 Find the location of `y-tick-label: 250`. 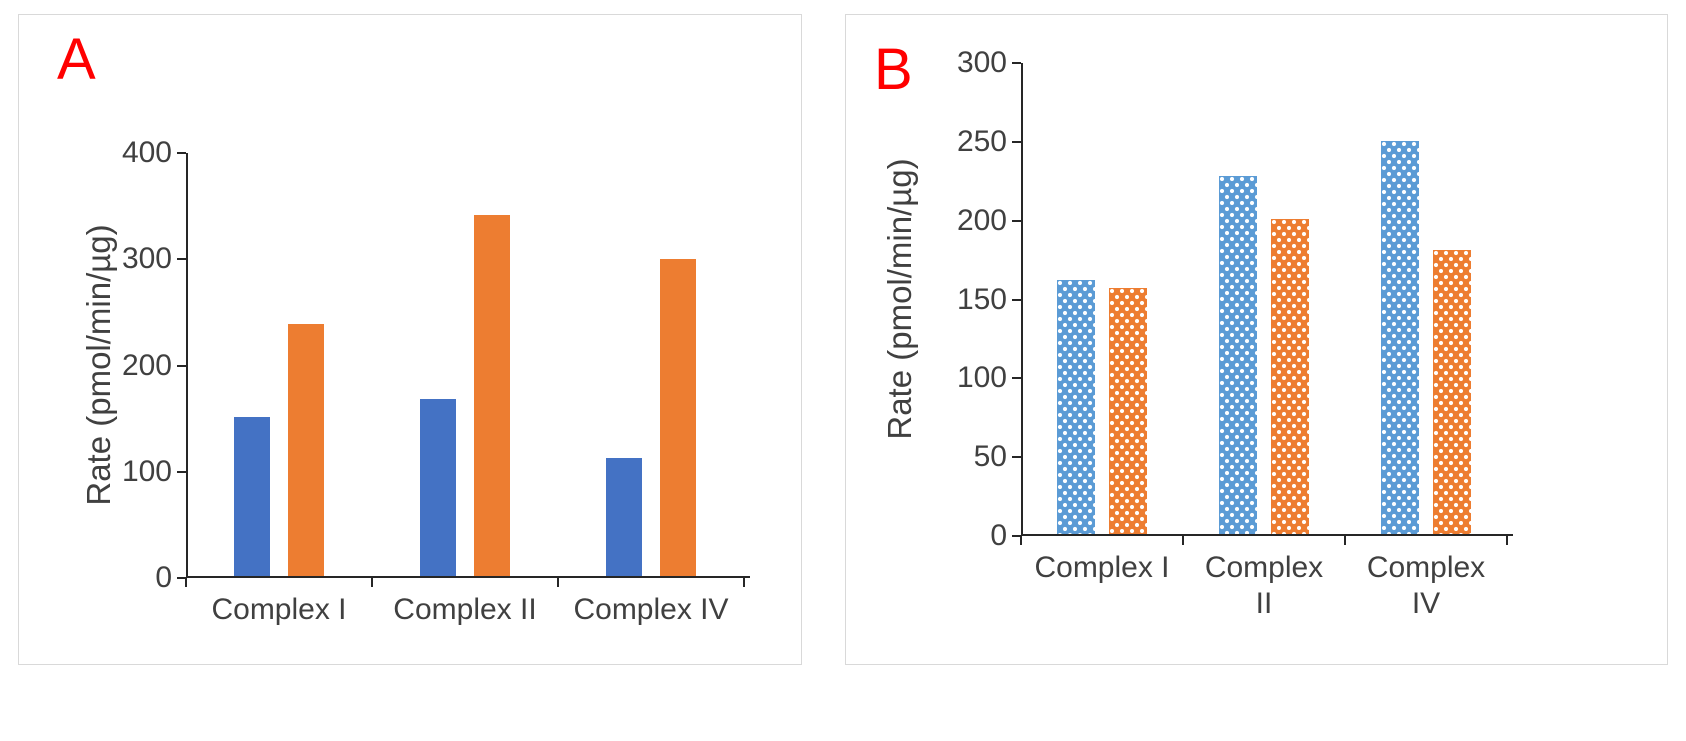

y-tick-label: 250 is located at coordinates (981, 141).